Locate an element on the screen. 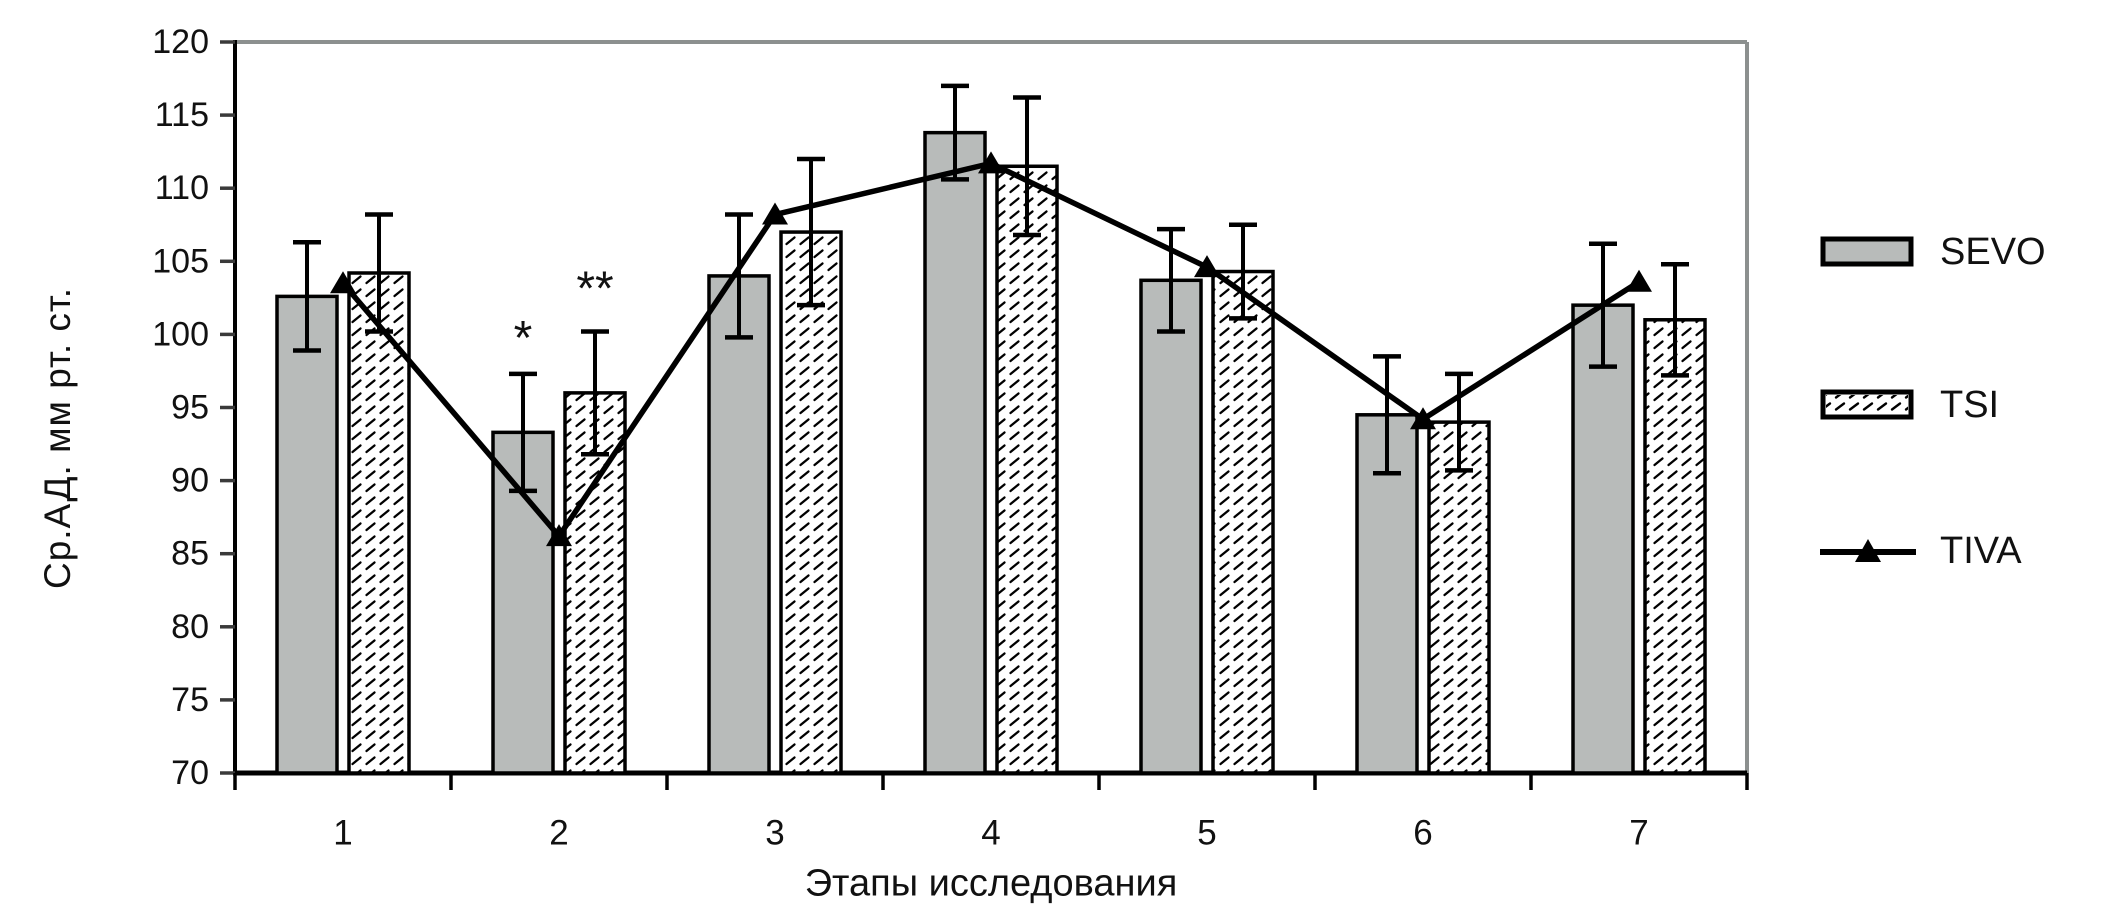 This screenshot has height=916, width=2127. significance-annotation: * is located at coordinates (523, 338).